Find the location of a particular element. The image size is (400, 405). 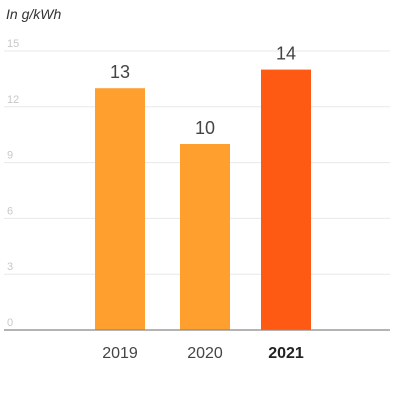

x-tick-label-2021: 2021 is located at coordinates (286, 353).